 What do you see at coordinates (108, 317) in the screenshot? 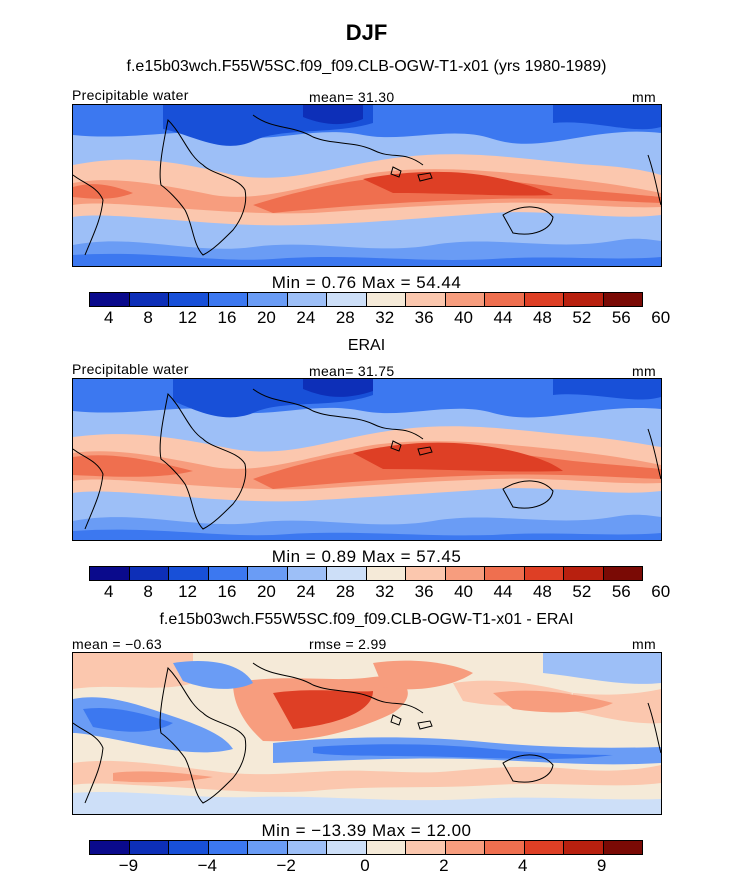
I see `cbar1-tick: 4` at bounding box center [108, 317].